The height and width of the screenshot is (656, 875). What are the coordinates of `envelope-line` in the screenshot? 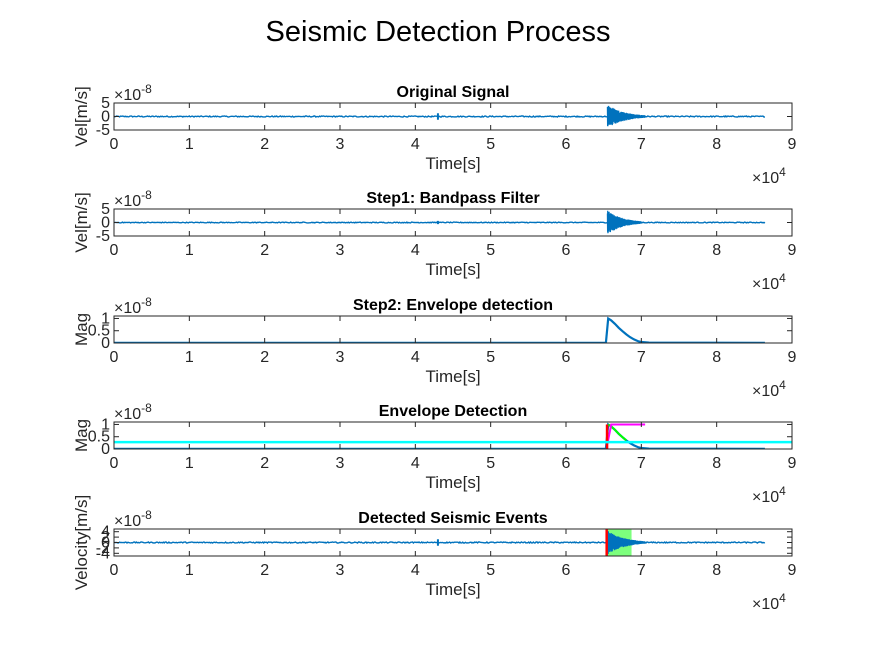 It's located at (439, 329).